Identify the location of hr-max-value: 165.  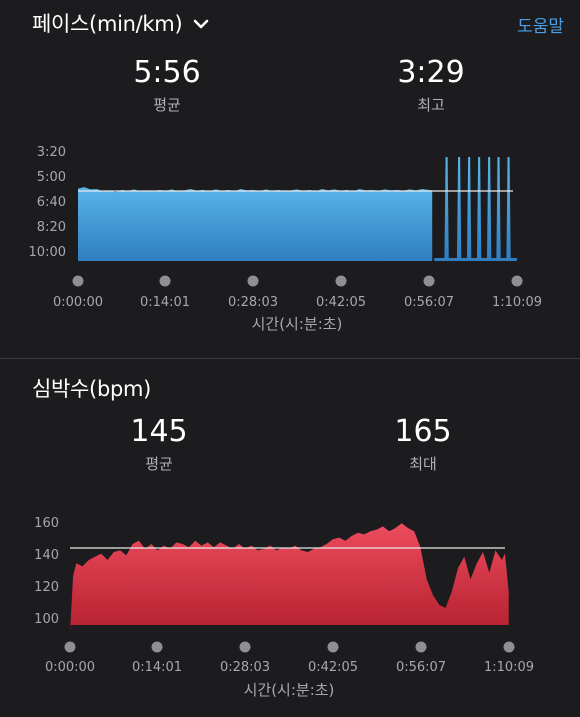
(423, 431).